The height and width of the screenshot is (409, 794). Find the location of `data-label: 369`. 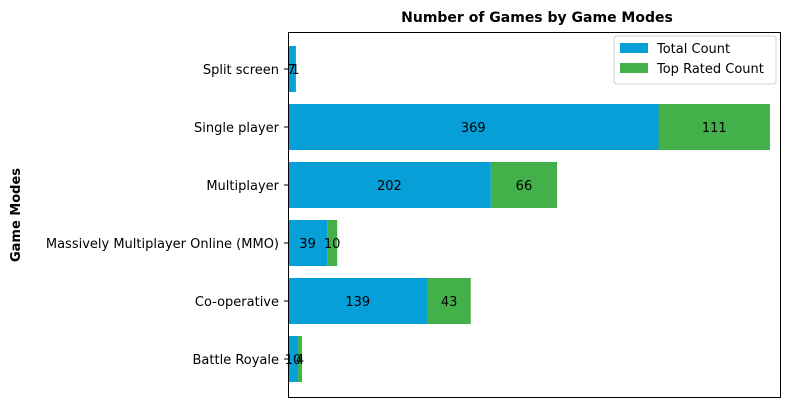

data-label: 369 is located at coordinates (473, 128).